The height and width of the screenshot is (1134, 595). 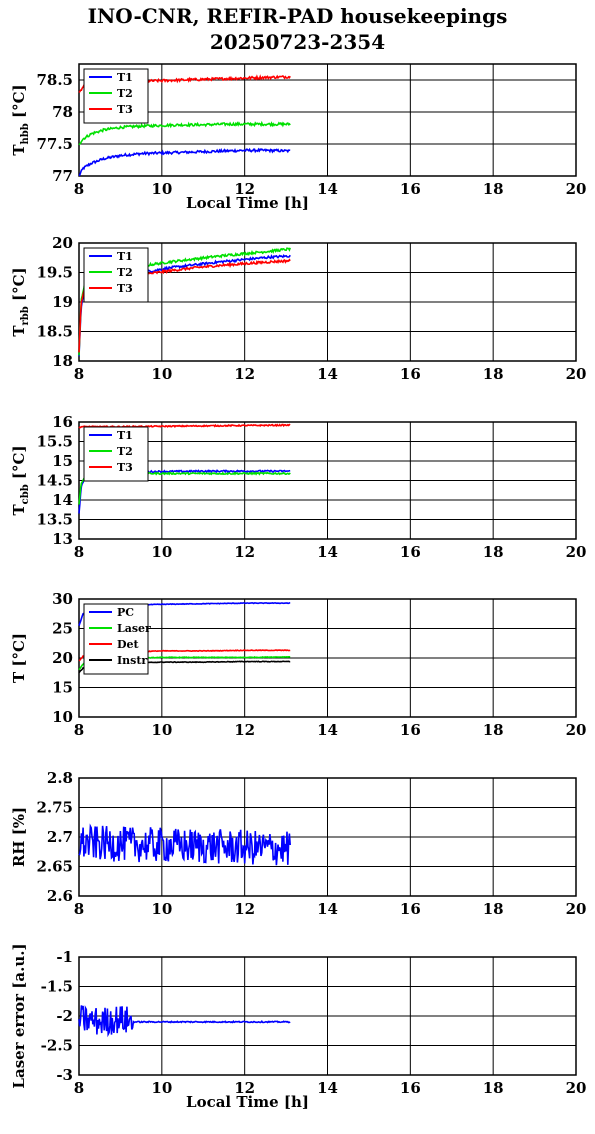 What do you see at coordinates (20, 119) in the screenshot?
I see `y-axis-label: Thbb [°C]` at bounding box center [20, 119].